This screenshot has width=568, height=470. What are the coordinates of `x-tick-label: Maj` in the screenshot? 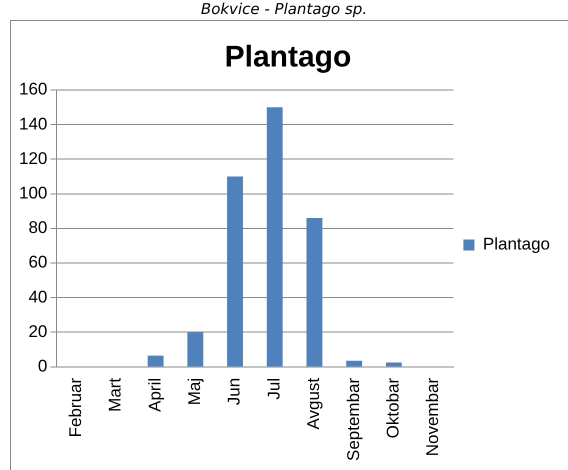 It's located at (194, 392).